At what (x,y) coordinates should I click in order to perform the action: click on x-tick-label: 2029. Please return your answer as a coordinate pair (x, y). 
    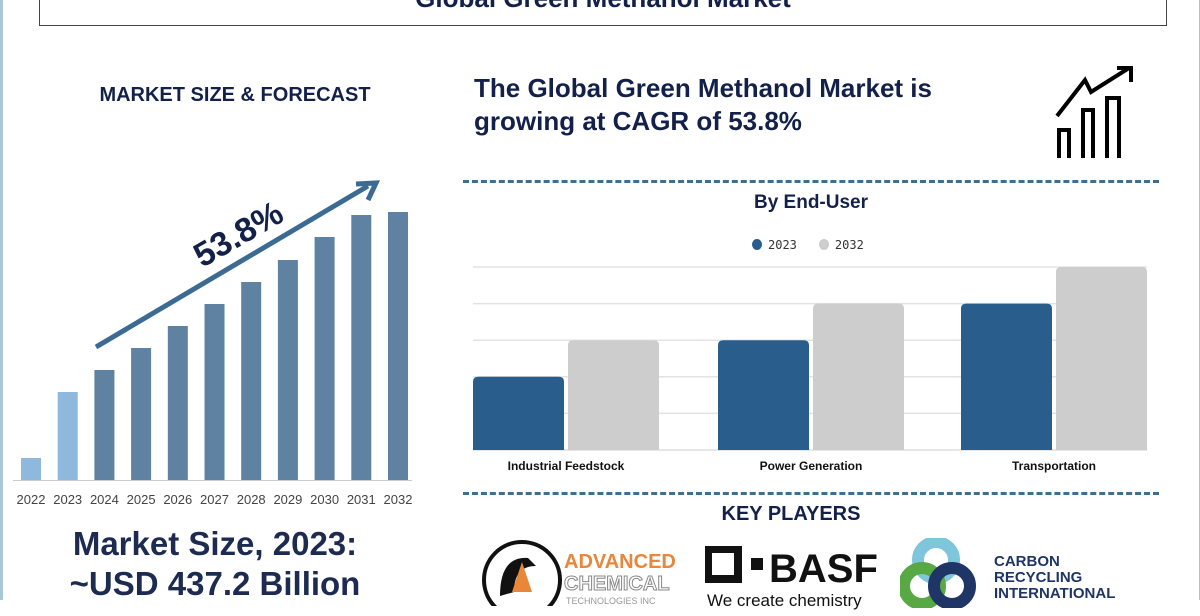
    Looking at the image, I should click on (287, 499).